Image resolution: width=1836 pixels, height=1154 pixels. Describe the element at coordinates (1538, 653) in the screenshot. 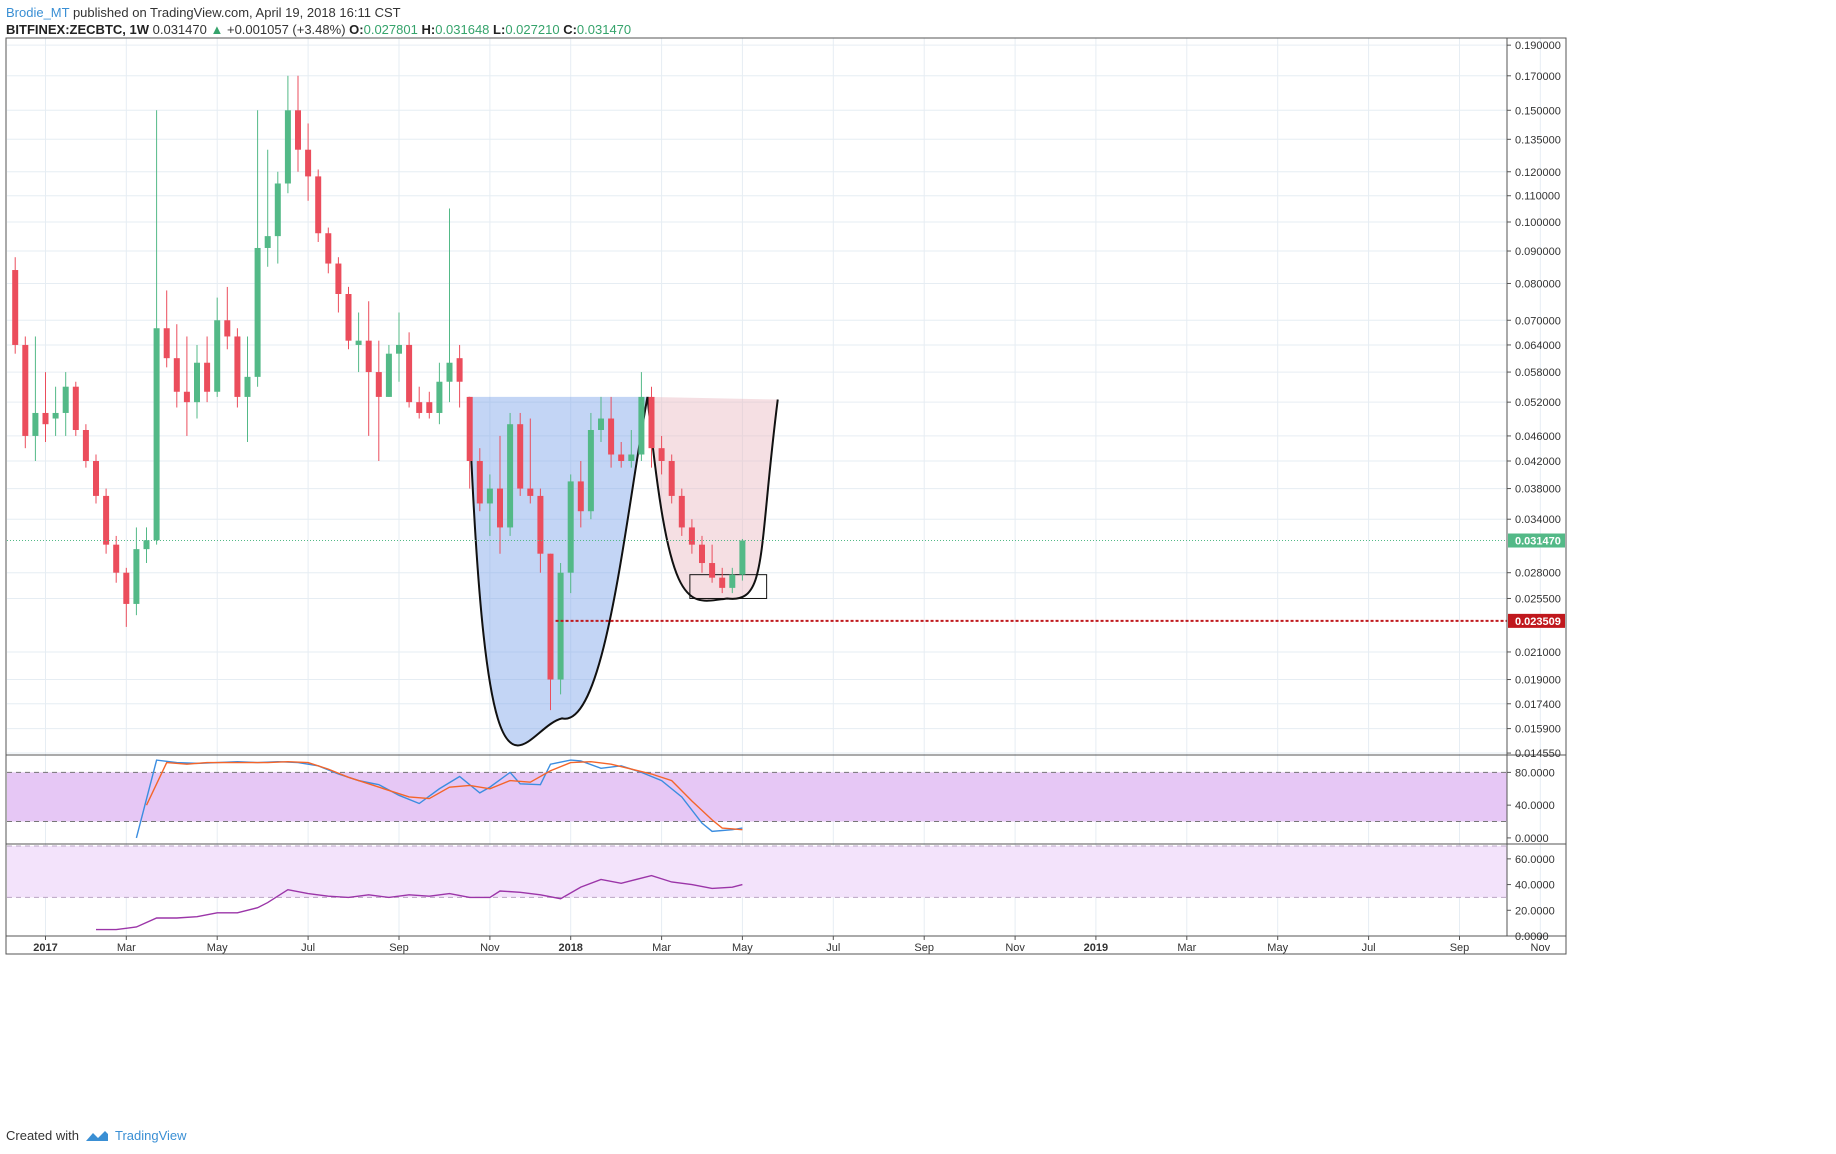

I see `y-tick-label: 0.021000` at that location.